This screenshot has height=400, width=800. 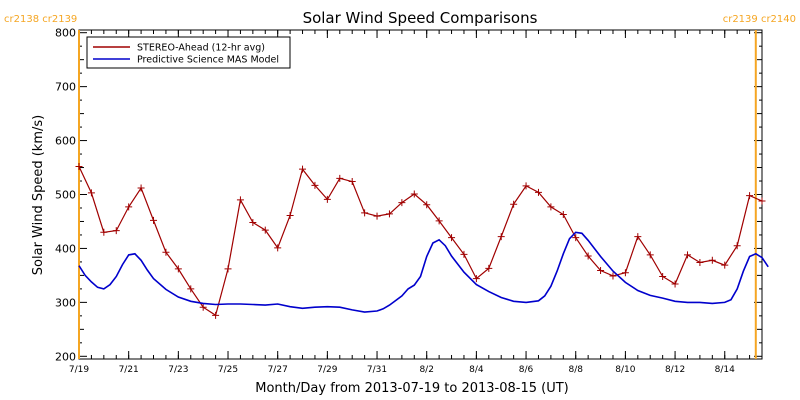 What do you see at coordinates (178, 370) in the screenshot?
I see `x-tick-label: 7/23` at bounding box center [178, 370].